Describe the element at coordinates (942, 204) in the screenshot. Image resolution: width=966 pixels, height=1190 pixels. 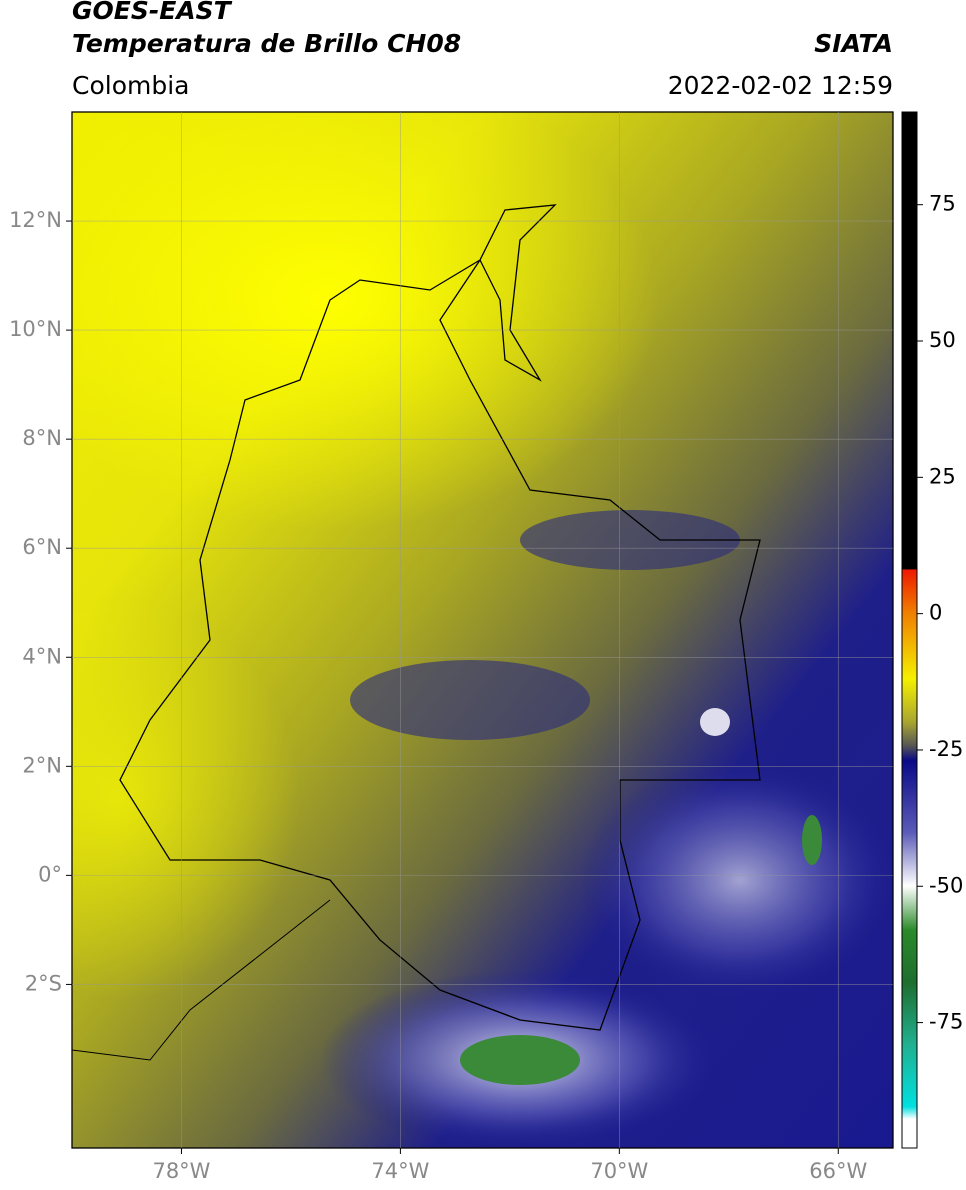
I see `colorbar-tick-label: 75` at that location.